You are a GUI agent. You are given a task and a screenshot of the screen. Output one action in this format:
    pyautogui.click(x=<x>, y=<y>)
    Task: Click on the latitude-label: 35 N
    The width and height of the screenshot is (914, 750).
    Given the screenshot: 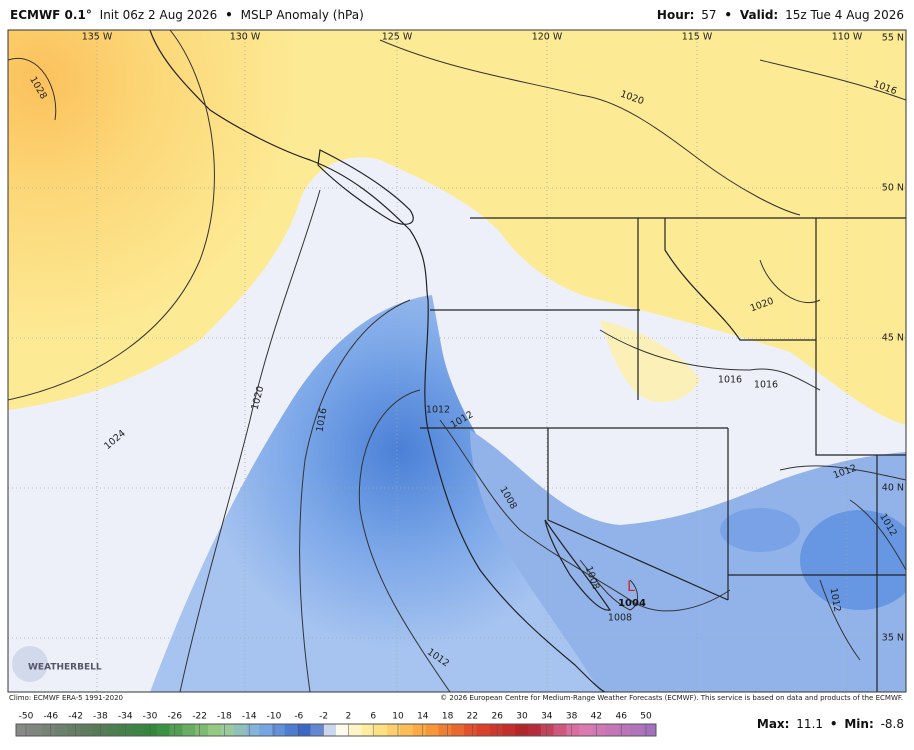 What is the action you would take?
    pyautogui.click(x=893, y=638)
    